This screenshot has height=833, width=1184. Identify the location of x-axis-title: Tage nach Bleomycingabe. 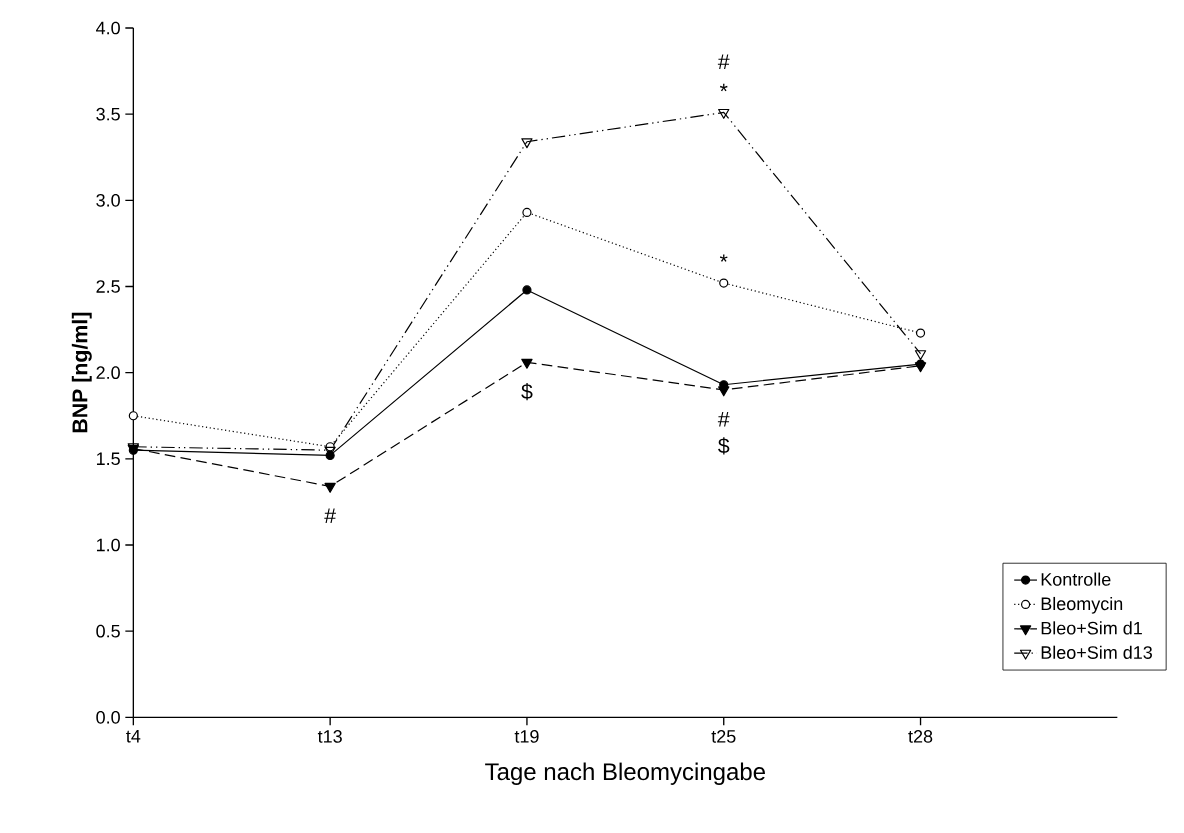
(625, 773).